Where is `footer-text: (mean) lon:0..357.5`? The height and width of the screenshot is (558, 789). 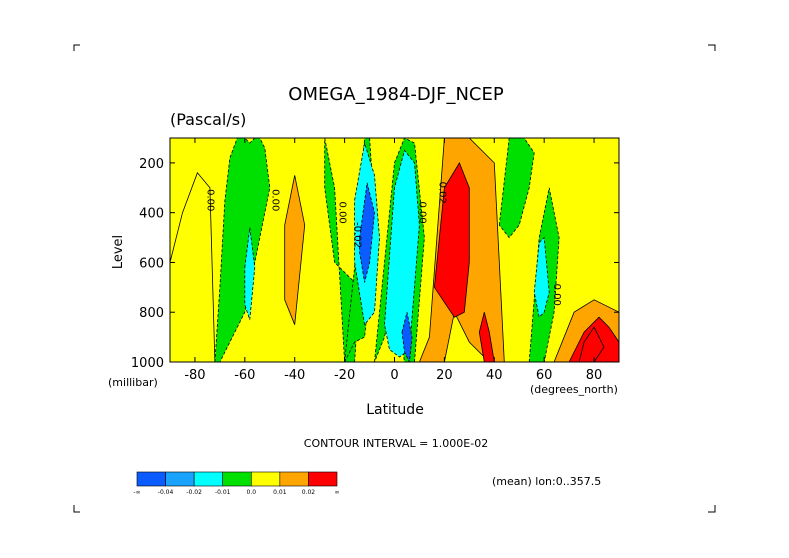
footer-text: (mean) lon:0..357.5 is located at coordinates (546, 481).